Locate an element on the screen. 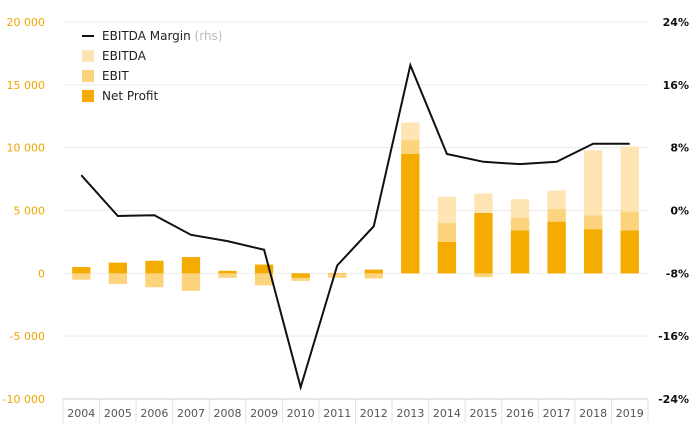 The height and width of the screenshot is (433, 700). x-axis-tick-label: 2004 is located at coordinates (81, 413).